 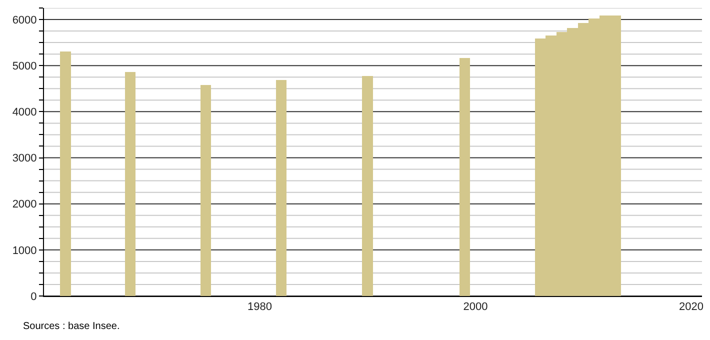 I want to click on source-note: Sources : base Insee., so click(x=71, y=326).